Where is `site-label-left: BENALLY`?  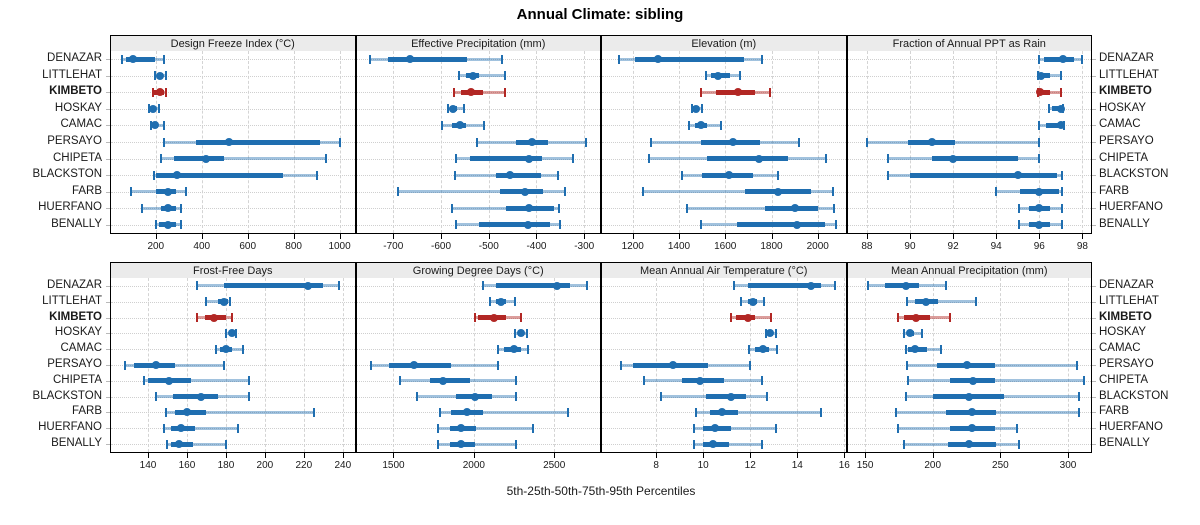
site-label-left: BENALLY is located at coordinates (76, 443).